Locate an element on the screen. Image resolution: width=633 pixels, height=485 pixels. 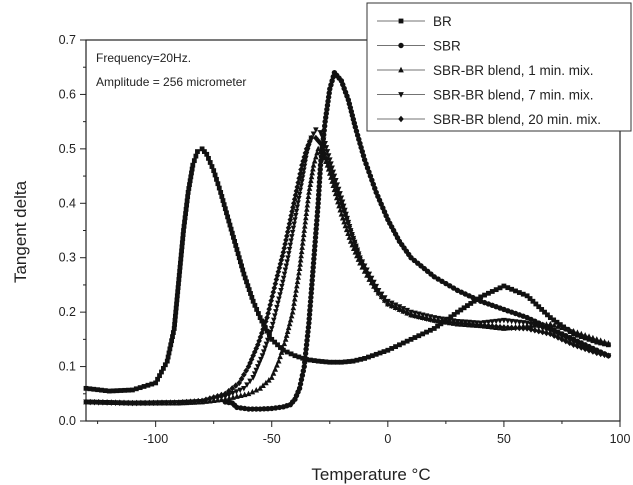
y-tick-label: 0.6 is located at coordinates (67, 94).